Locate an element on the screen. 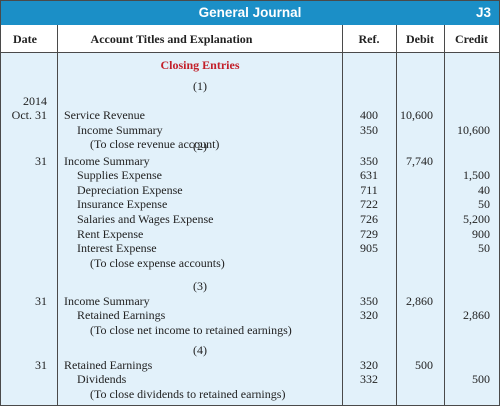 This screenshot has width=500, height=406. journal-line: (To close revenue account) is located at coordinates (250, 144).